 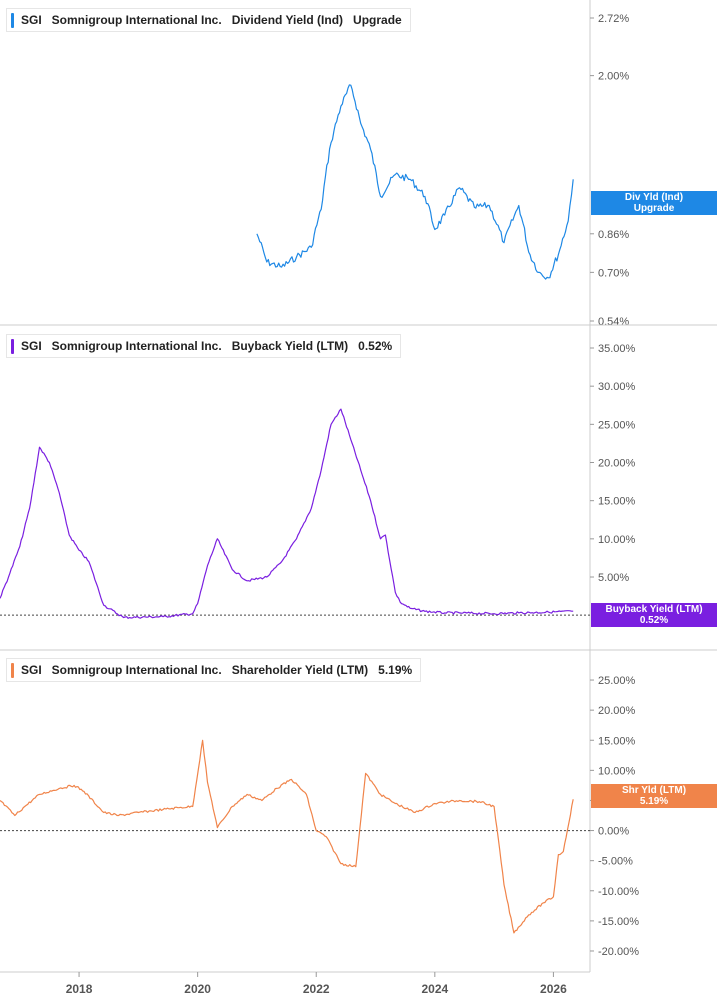 What do you see at coordinates (290, 346) in the screenshot?
I see `legend-metric: Buyback Yield (LTM)` at bounding box center [290, 346].